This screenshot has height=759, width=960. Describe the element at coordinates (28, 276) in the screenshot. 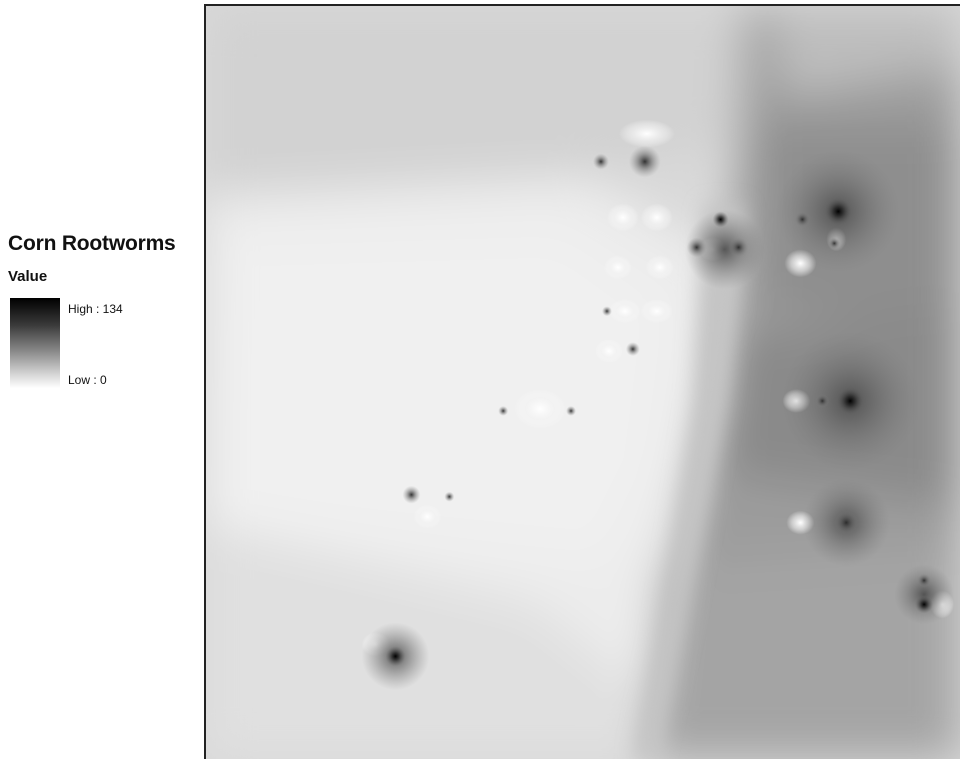

I see `legend-field-label: Value` at that location.